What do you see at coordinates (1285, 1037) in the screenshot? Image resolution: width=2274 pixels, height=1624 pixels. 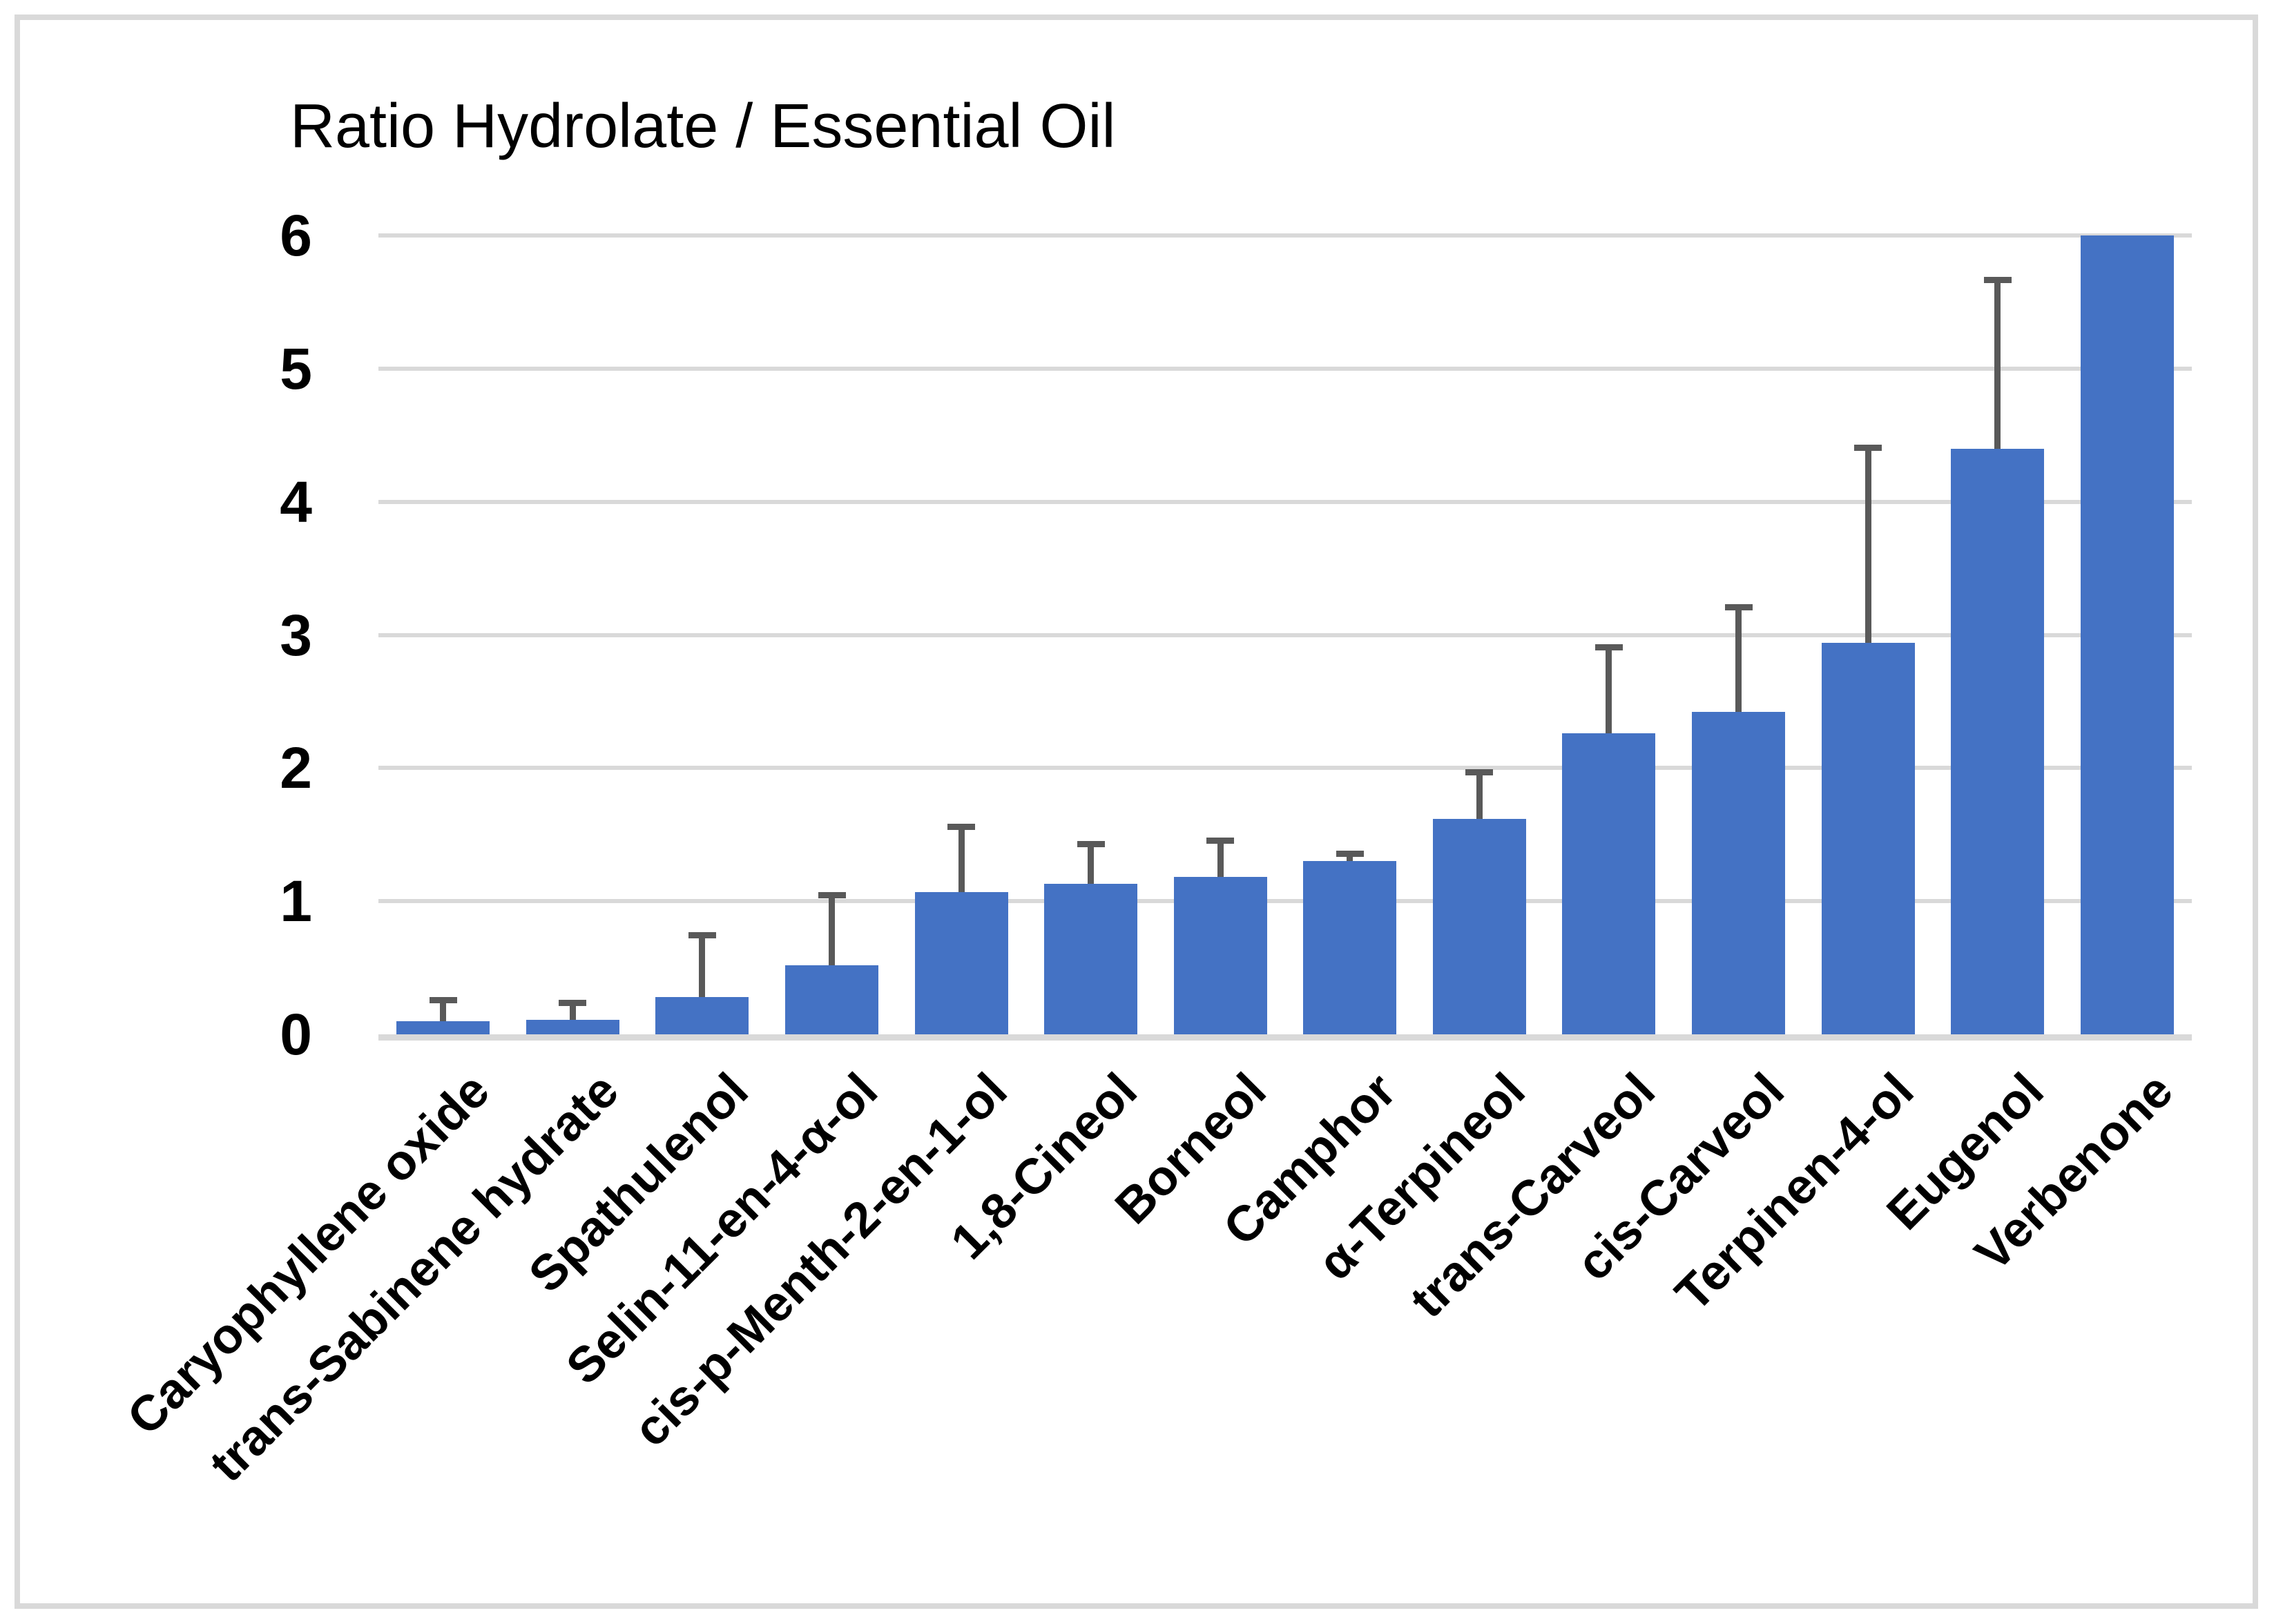 I see `x-axis-line` at bounding box center [1285, 1037].